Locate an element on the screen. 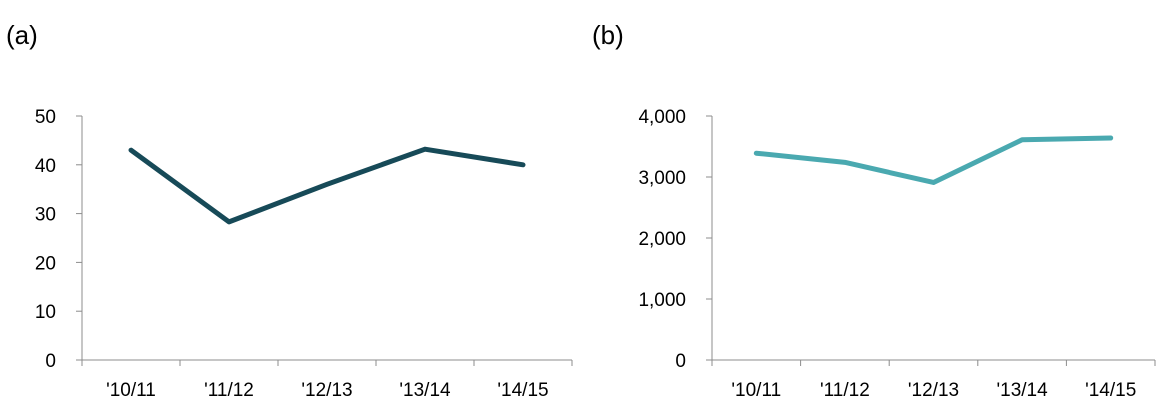 This screenshot has height=404, width=1171. chart-b-x-tick-label: '13/14 is located at coordinates (1023, 390).